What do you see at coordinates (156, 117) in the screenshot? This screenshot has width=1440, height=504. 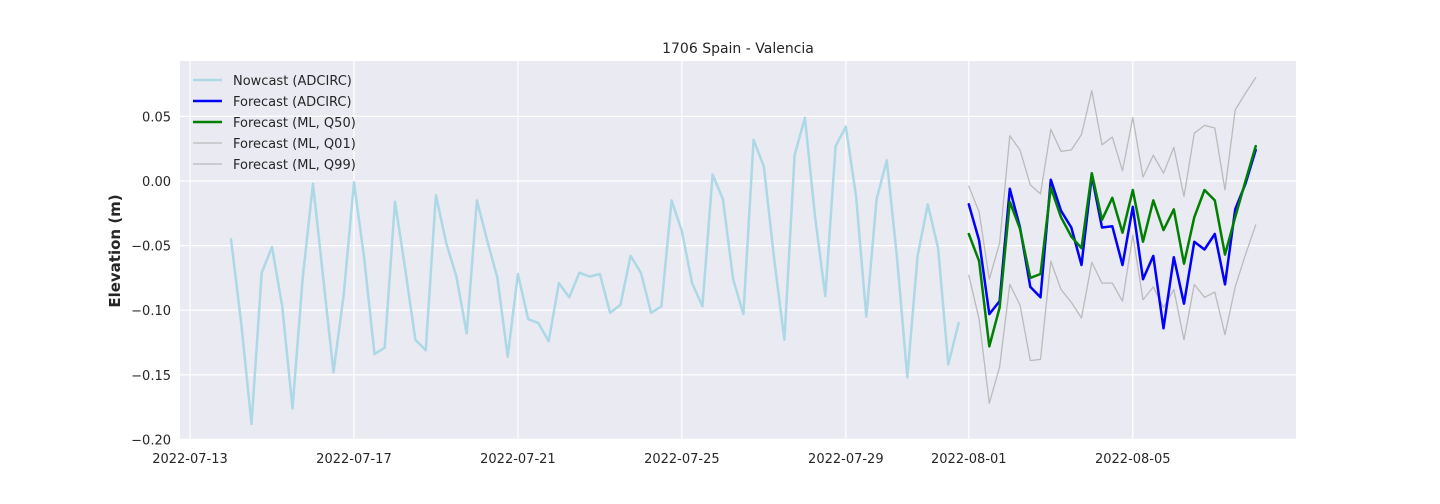 I see `y-tick-label: 0.05` at bounding box center [156, 117].